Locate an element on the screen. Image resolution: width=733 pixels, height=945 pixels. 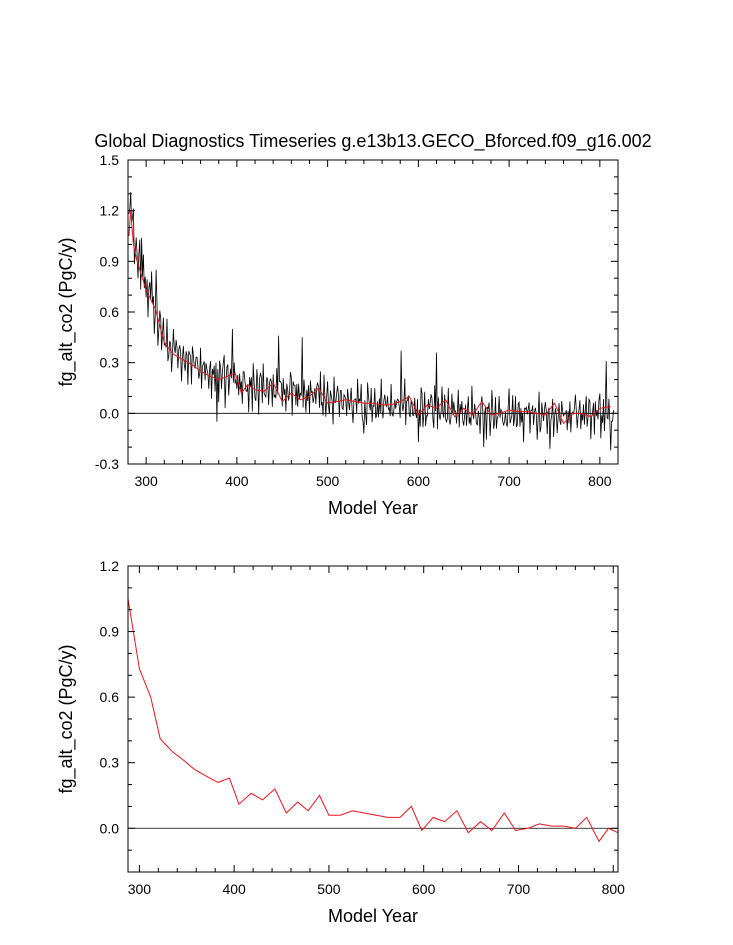
y-tick-label: -0.3 is located at coordinates (107, 464).